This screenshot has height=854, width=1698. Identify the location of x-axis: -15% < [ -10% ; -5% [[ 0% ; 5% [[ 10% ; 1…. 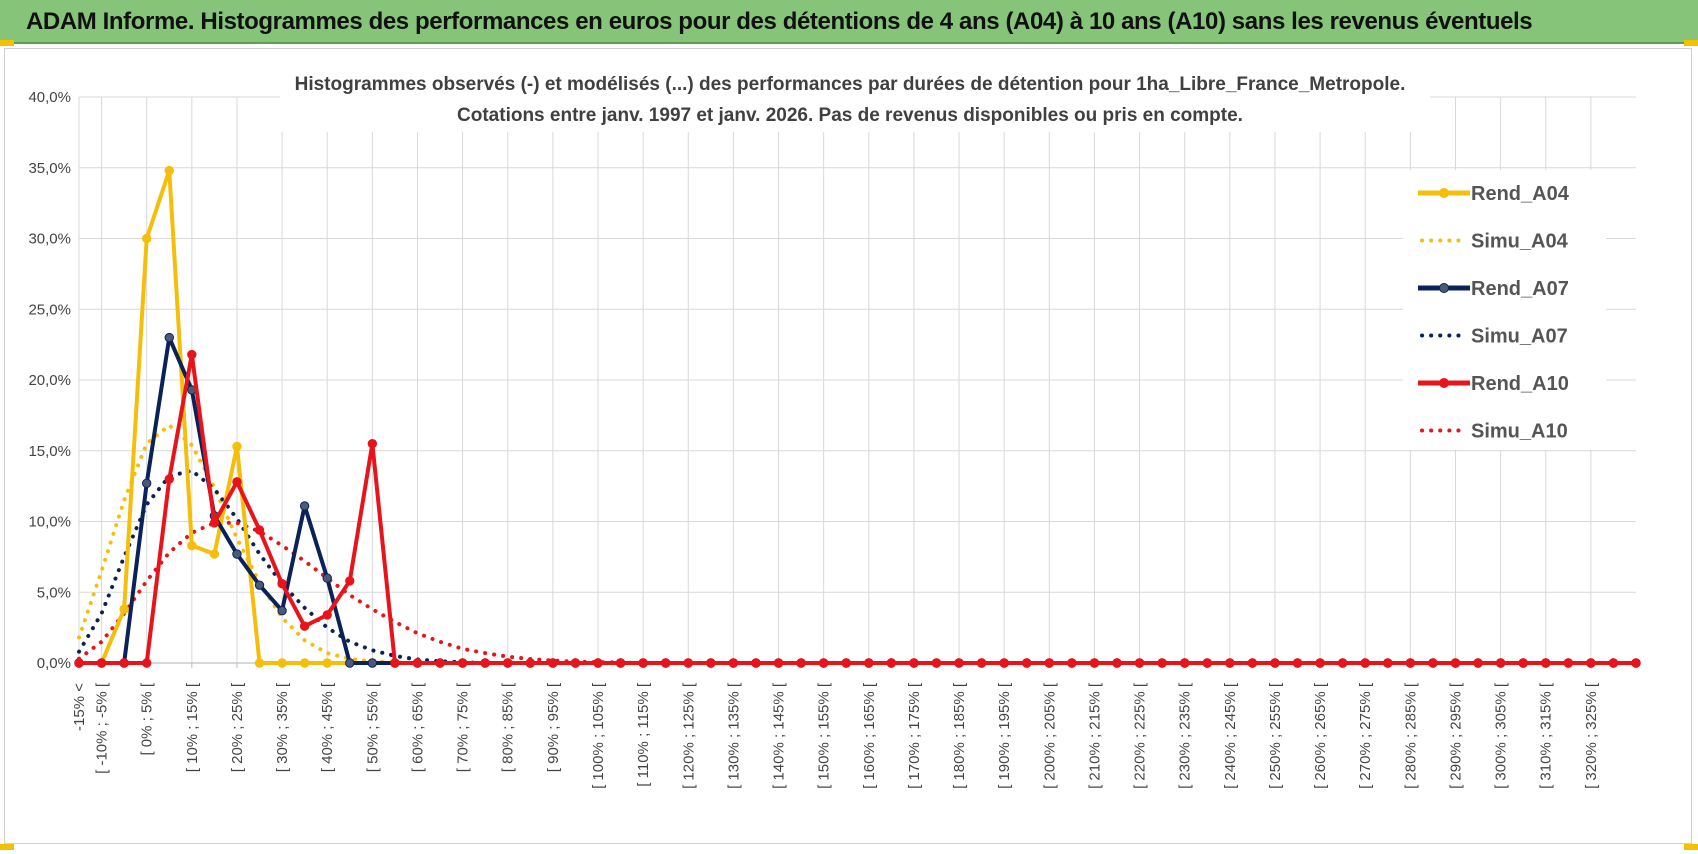
(853, 725).